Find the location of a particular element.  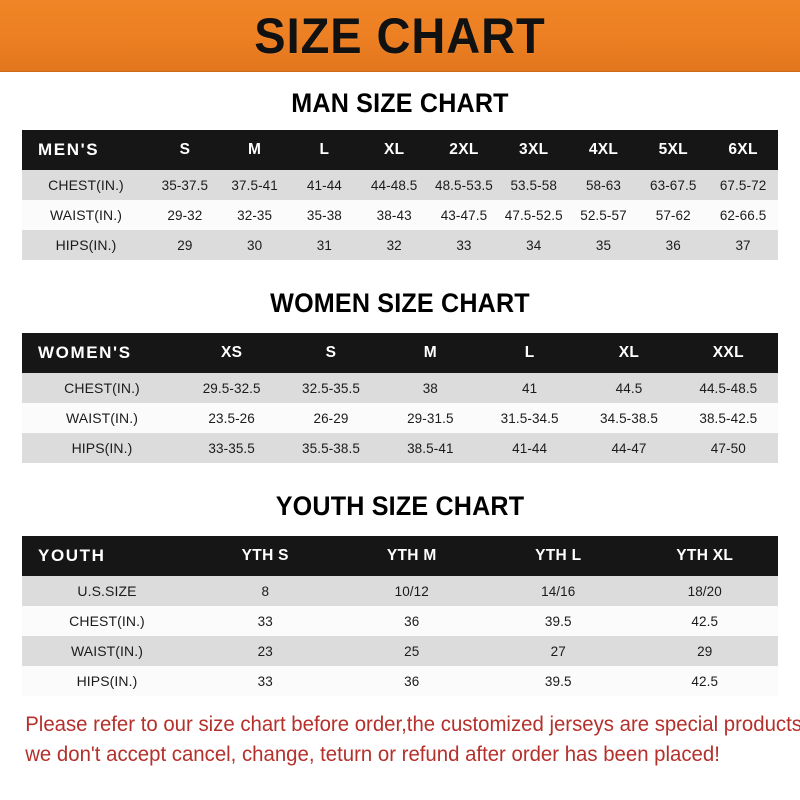

youth-row-label-ussize: U.S.SIZE is located at coordinates (107, 591).